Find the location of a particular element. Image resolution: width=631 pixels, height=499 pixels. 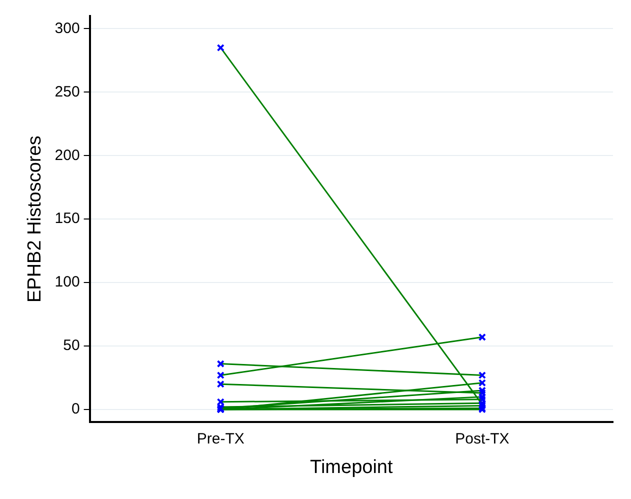

y-tick-label: 0 is located at coordinates (75, 409).